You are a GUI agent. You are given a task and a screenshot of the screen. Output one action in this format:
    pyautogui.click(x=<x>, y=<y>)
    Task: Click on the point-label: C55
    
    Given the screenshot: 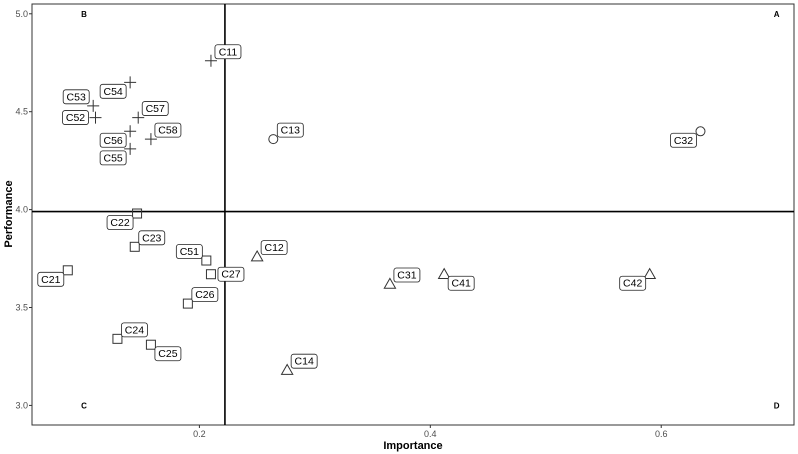 What is the action you would take?
    pyautogui.click(x=113, y=158)
    